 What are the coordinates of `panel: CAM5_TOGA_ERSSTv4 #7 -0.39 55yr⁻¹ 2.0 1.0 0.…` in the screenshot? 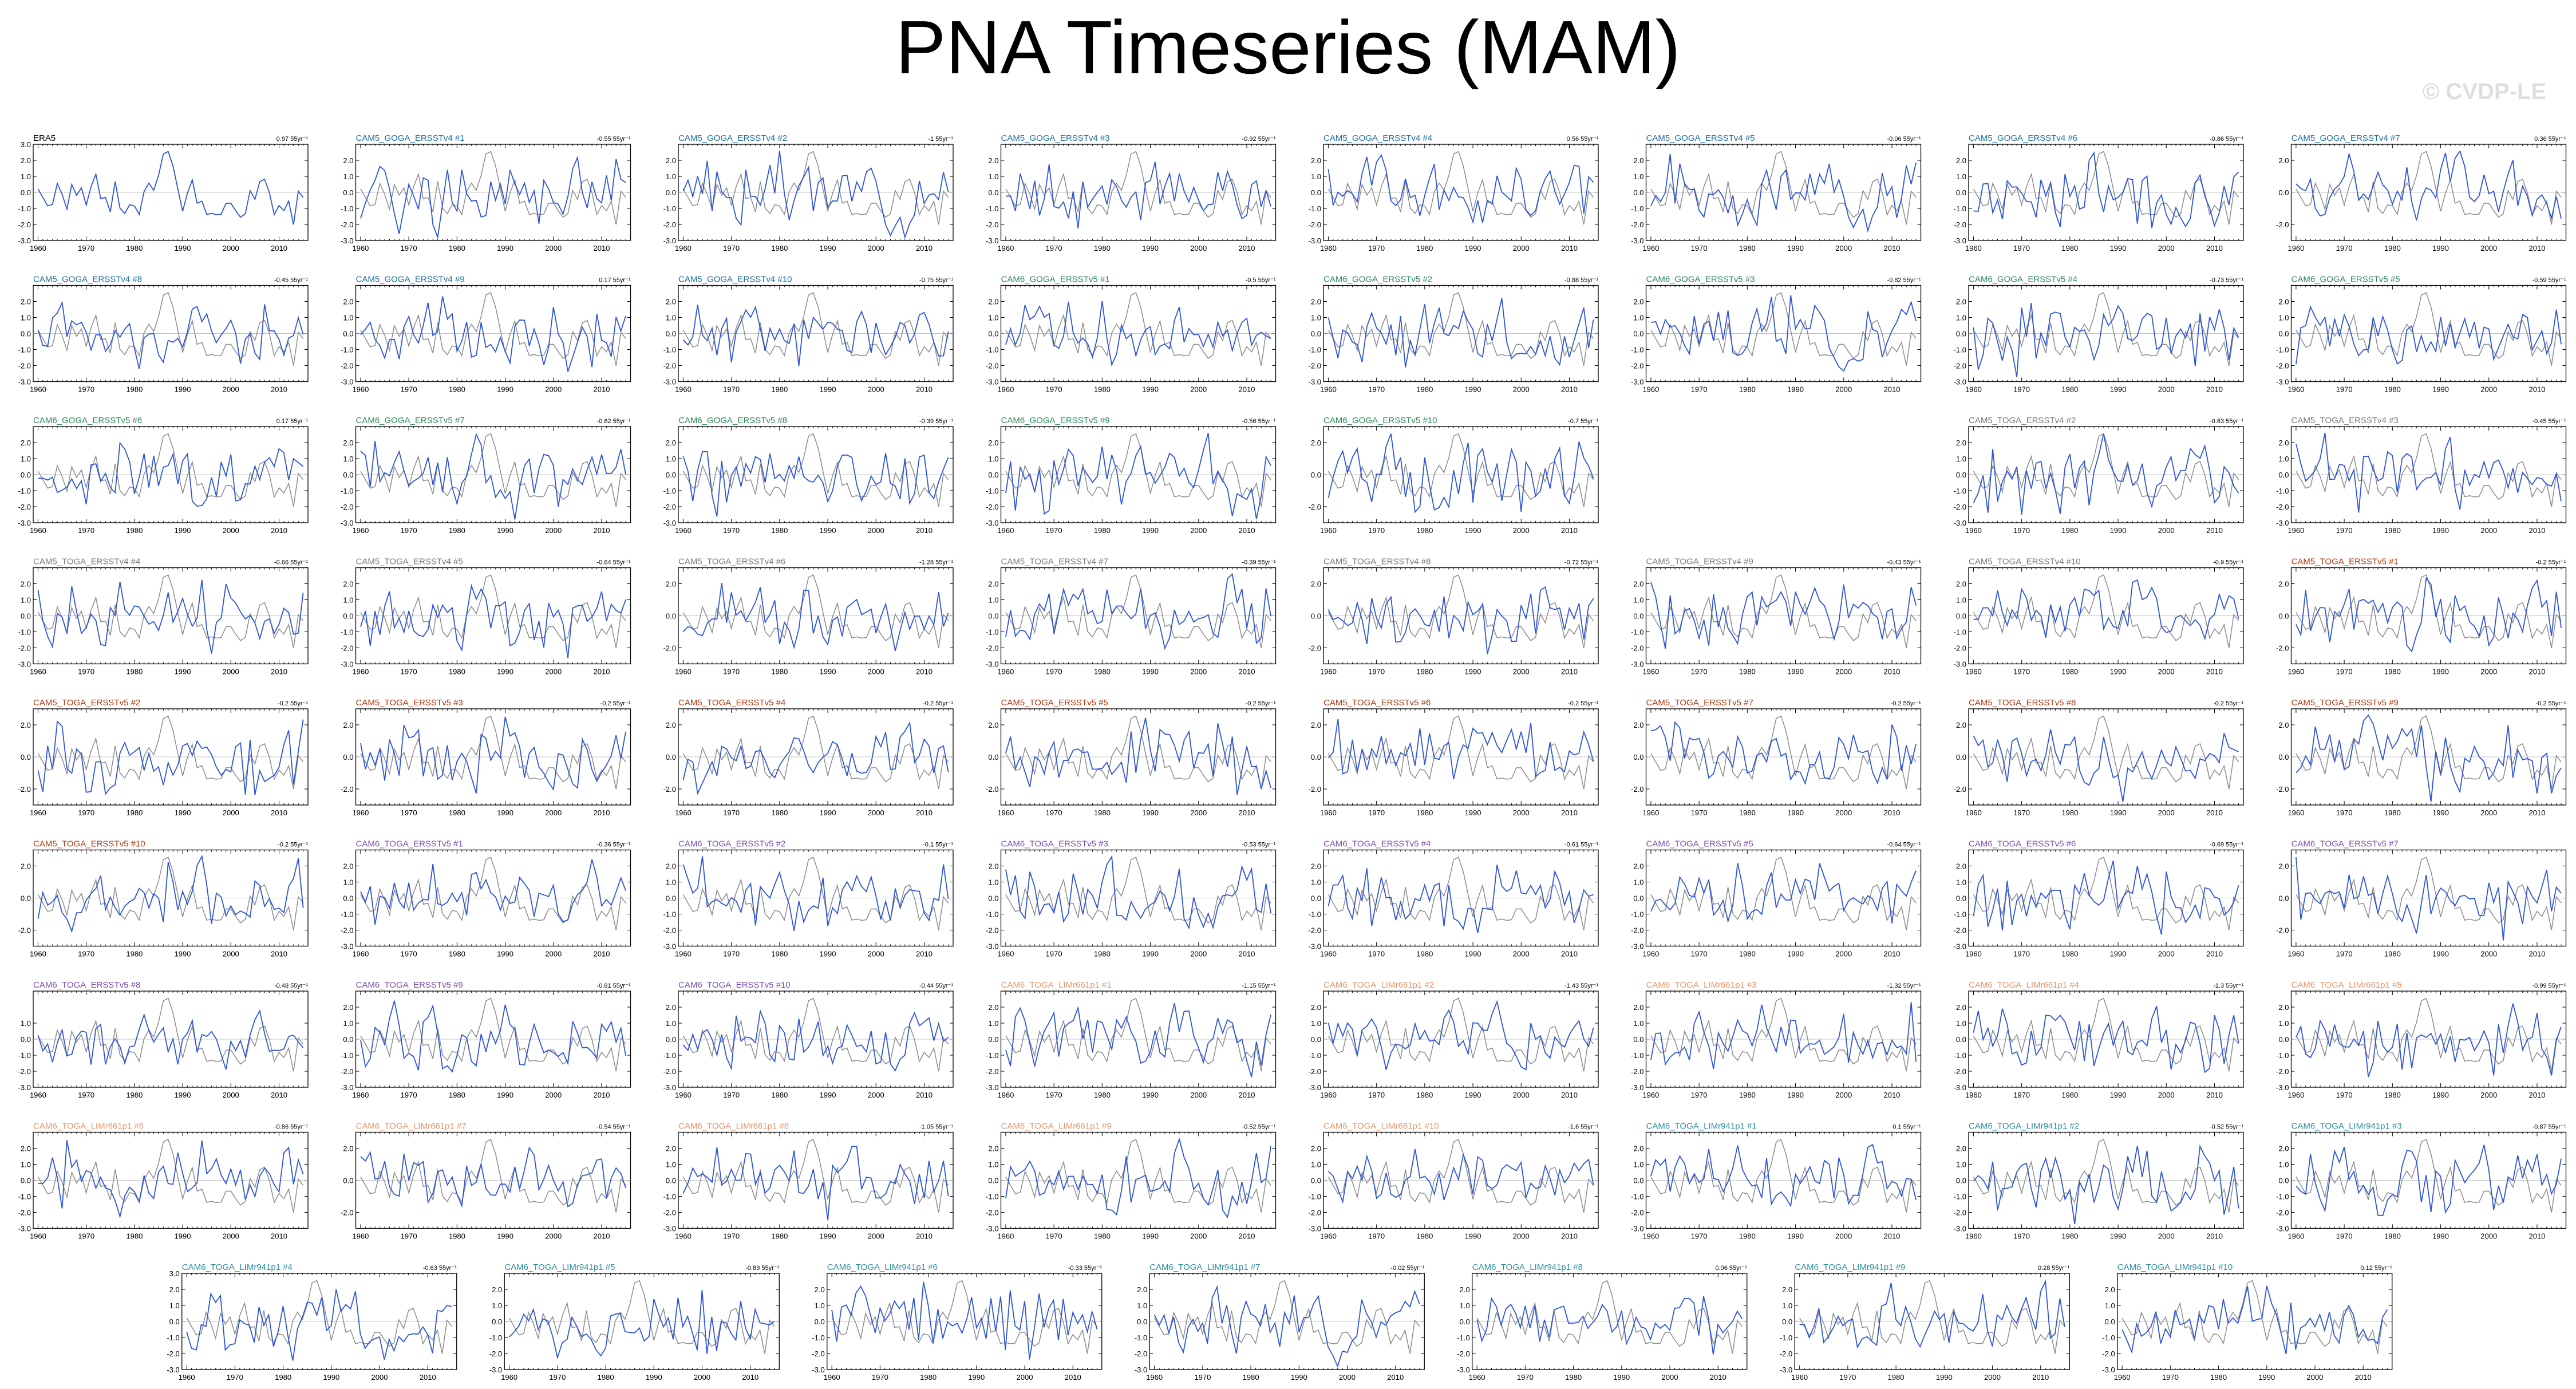 It's located at (1131, 616).